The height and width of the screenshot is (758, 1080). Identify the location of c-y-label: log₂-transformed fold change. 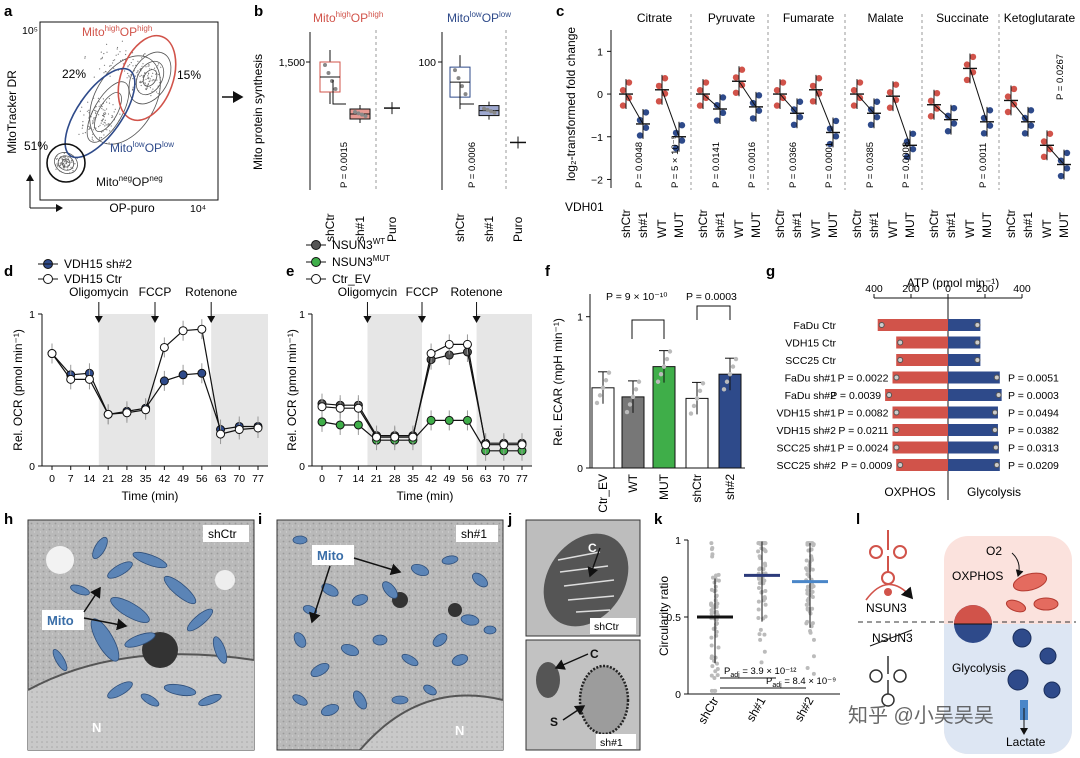
(571, 104).